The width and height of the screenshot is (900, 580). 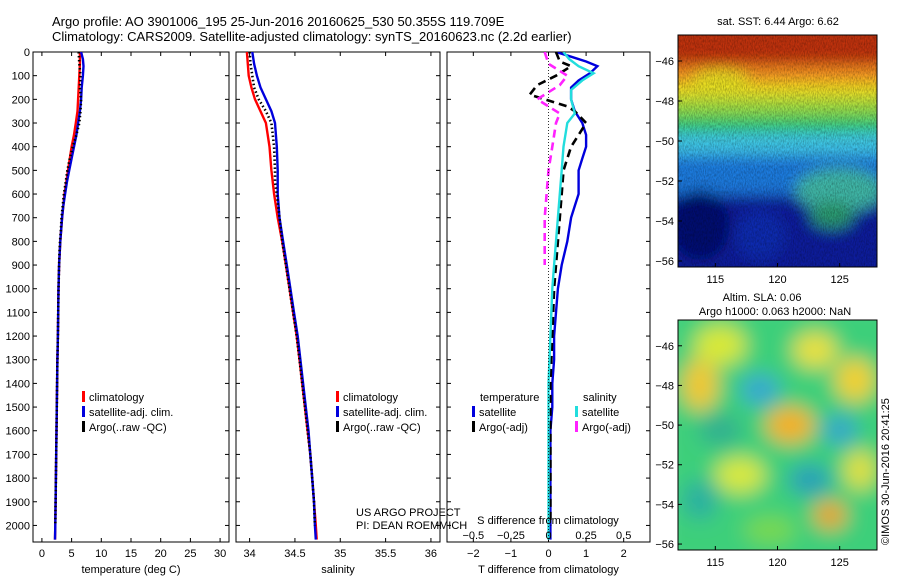 I want to click on x-tick-label: 34, so click(x=249, y=554).